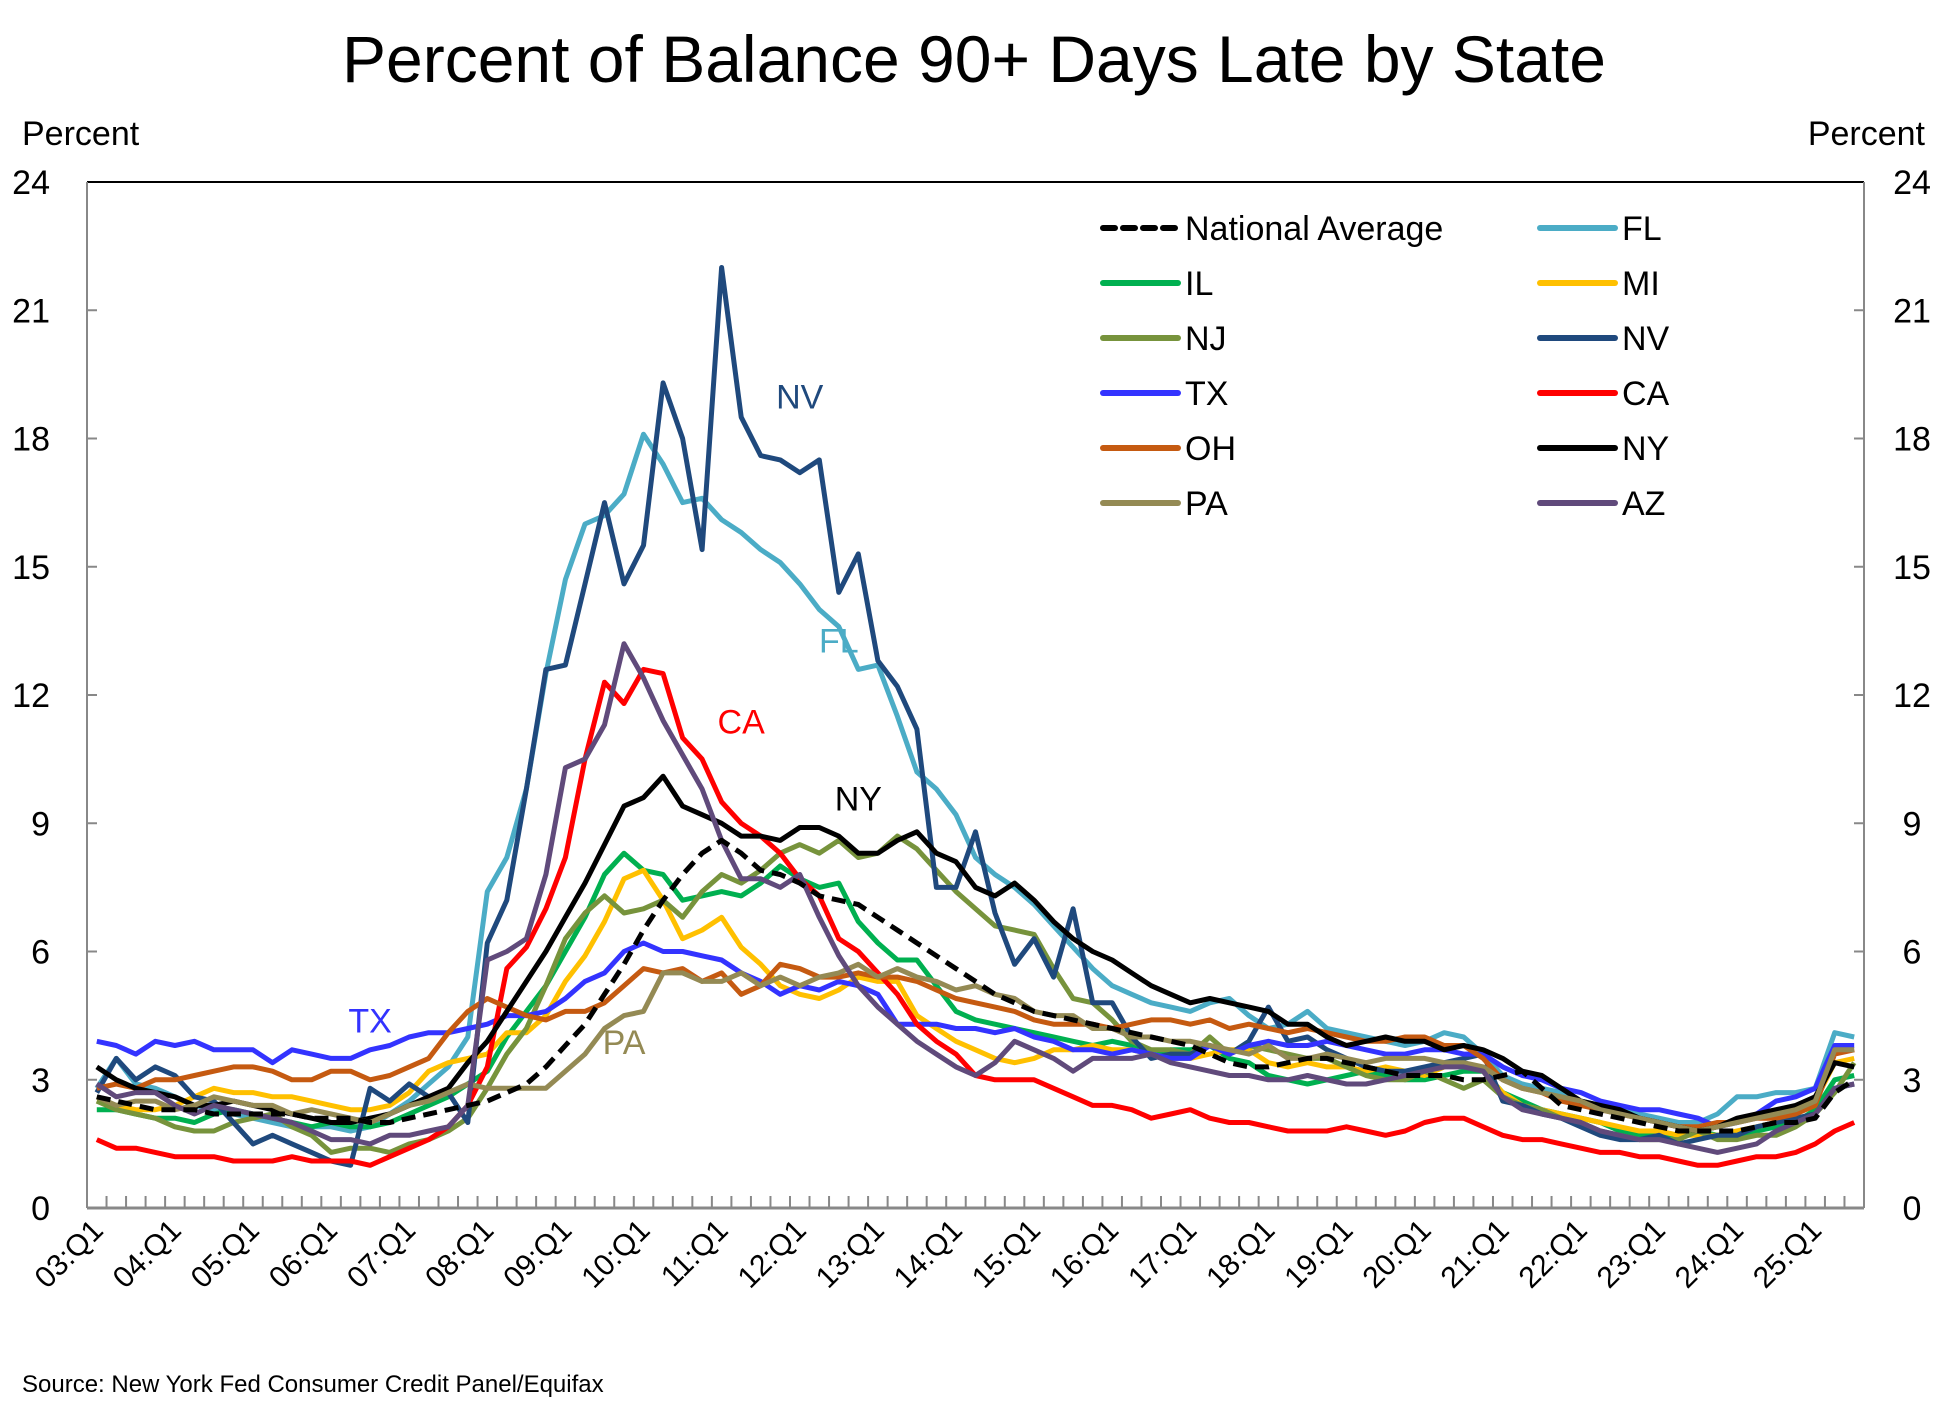 Image resolution: width=1948 pixels, height=1413 pixels. Describe the element at coordinates (1162, 1254) in the screenshot. I see `x-tick-label: 17:Q1` at that location.